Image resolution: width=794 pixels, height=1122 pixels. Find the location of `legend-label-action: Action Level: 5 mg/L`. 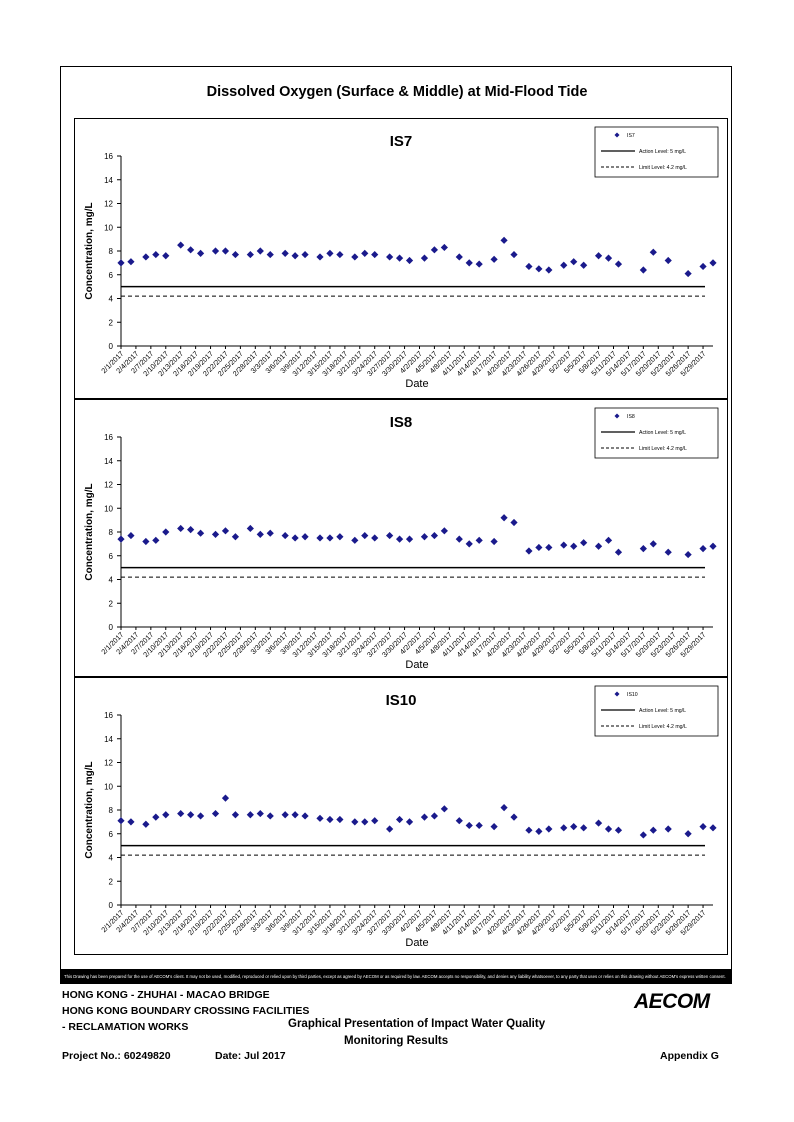

legend-label-action: Action Level: 5 mg/L is located at coordinates (662, 152).